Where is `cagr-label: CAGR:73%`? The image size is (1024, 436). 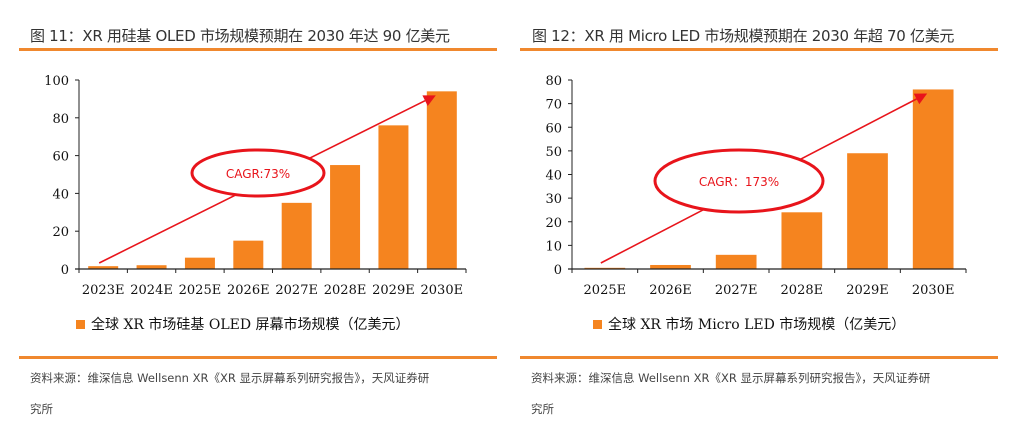
cagr-label: CAGR:73% is located at coordinates (258, 174).